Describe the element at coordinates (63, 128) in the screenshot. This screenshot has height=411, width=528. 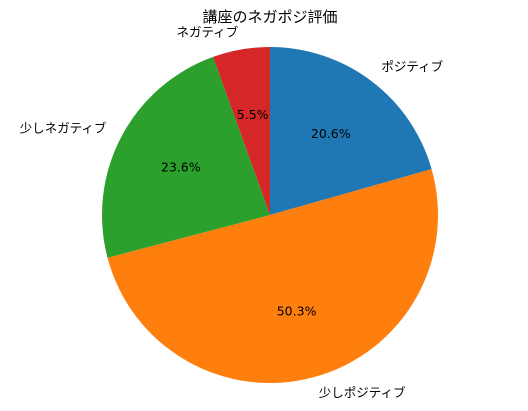
I see `slice-label: 少しネガティブ` at that location.